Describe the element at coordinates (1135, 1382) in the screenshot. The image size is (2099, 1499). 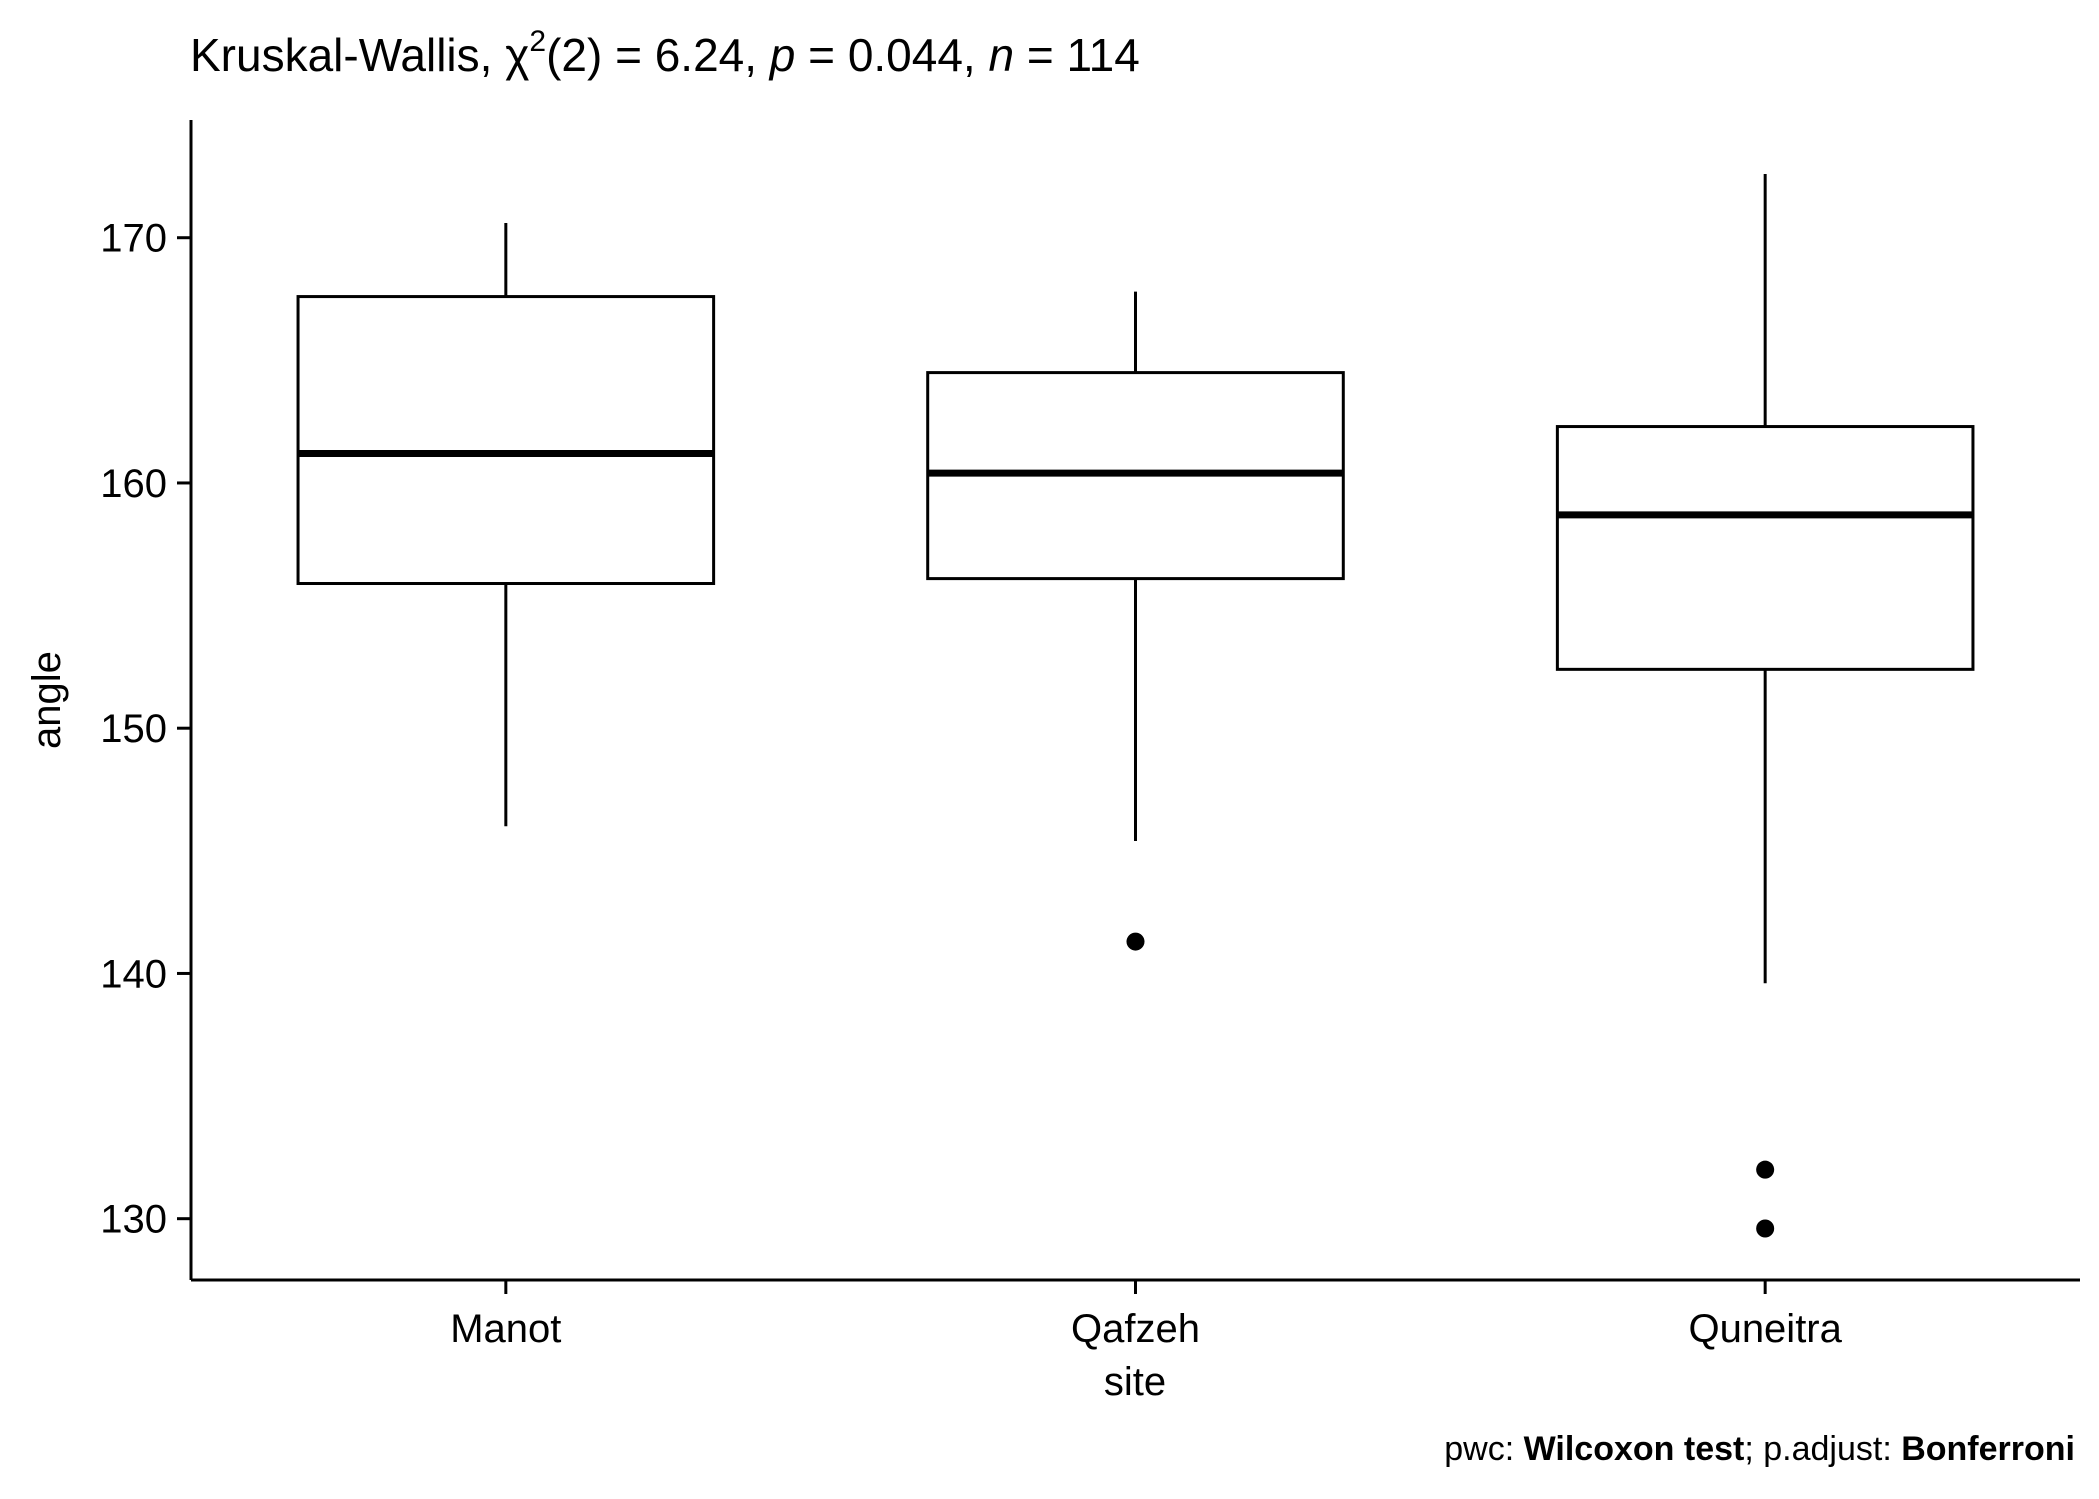
I see `x-axis-label: site` at that location.